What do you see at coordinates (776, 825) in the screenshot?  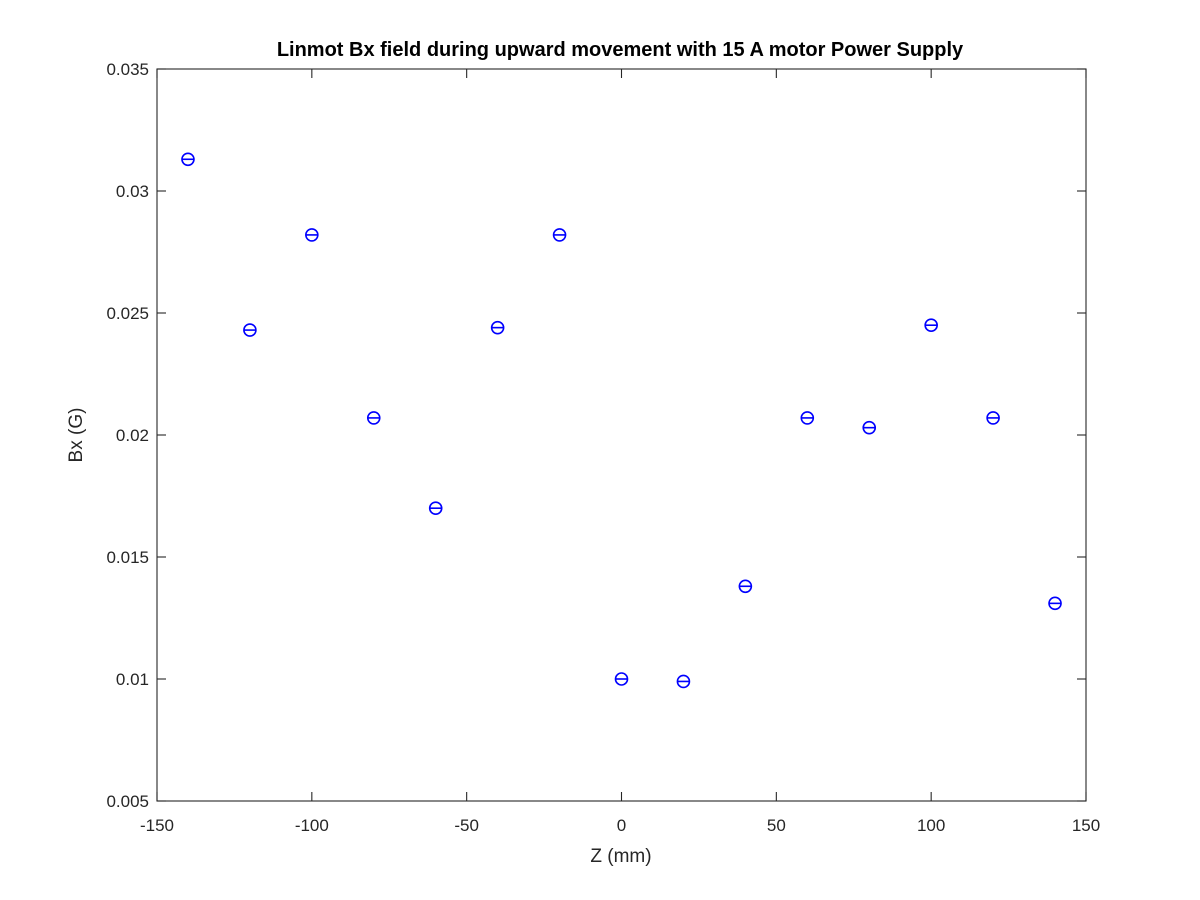 I see `x-tick-label: 50` at bounding box center [776, 825].